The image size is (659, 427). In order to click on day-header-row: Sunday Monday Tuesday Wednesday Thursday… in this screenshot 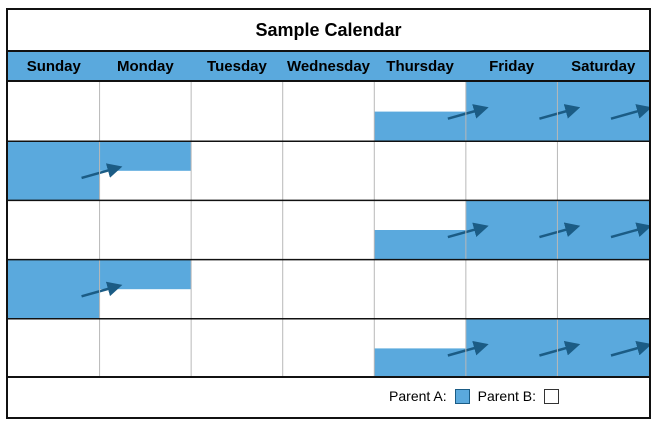, I will do `click(328, 67)`.